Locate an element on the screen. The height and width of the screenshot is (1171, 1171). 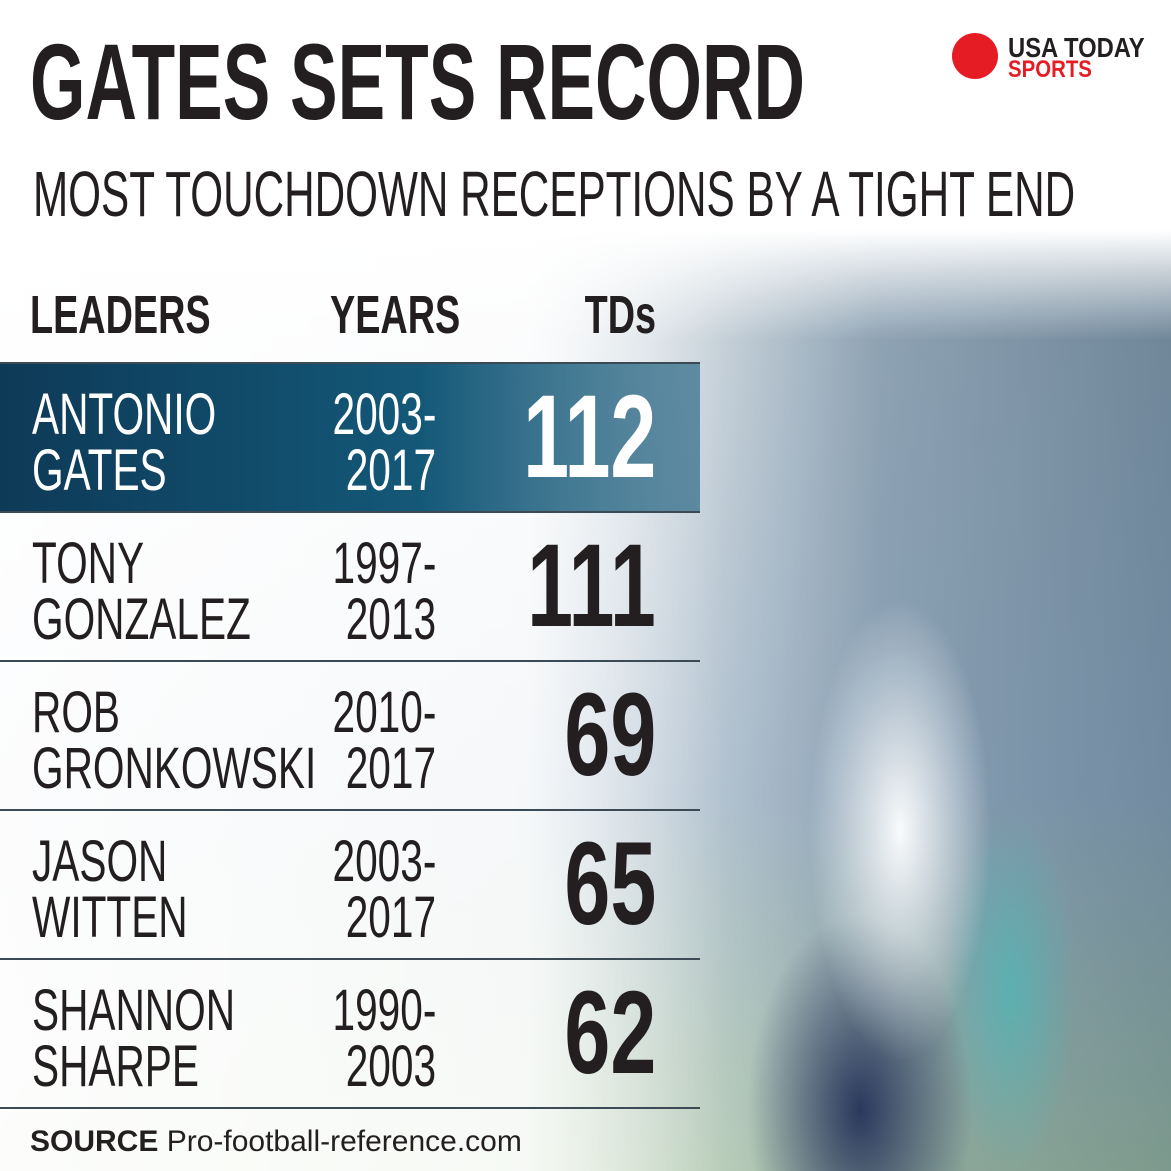
source: Pro-football-reference.com is located at coordinates (344, 1141).